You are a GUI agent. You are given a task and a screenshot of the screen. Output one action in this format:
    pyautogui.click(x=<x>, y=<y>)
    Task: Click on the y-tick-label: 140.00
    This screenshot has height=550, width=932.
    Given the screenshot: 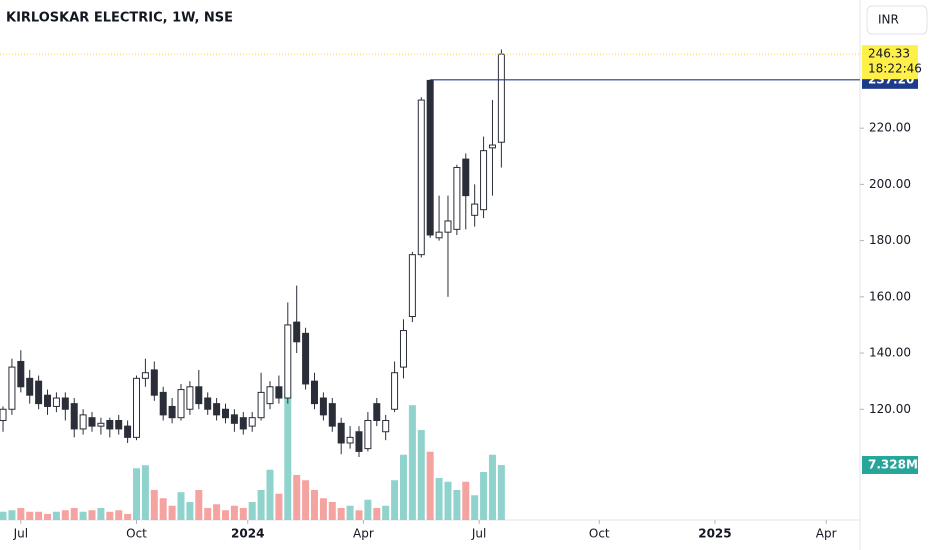 What is the action you would take?
    pyautogui.click(x=890, y=353)
    